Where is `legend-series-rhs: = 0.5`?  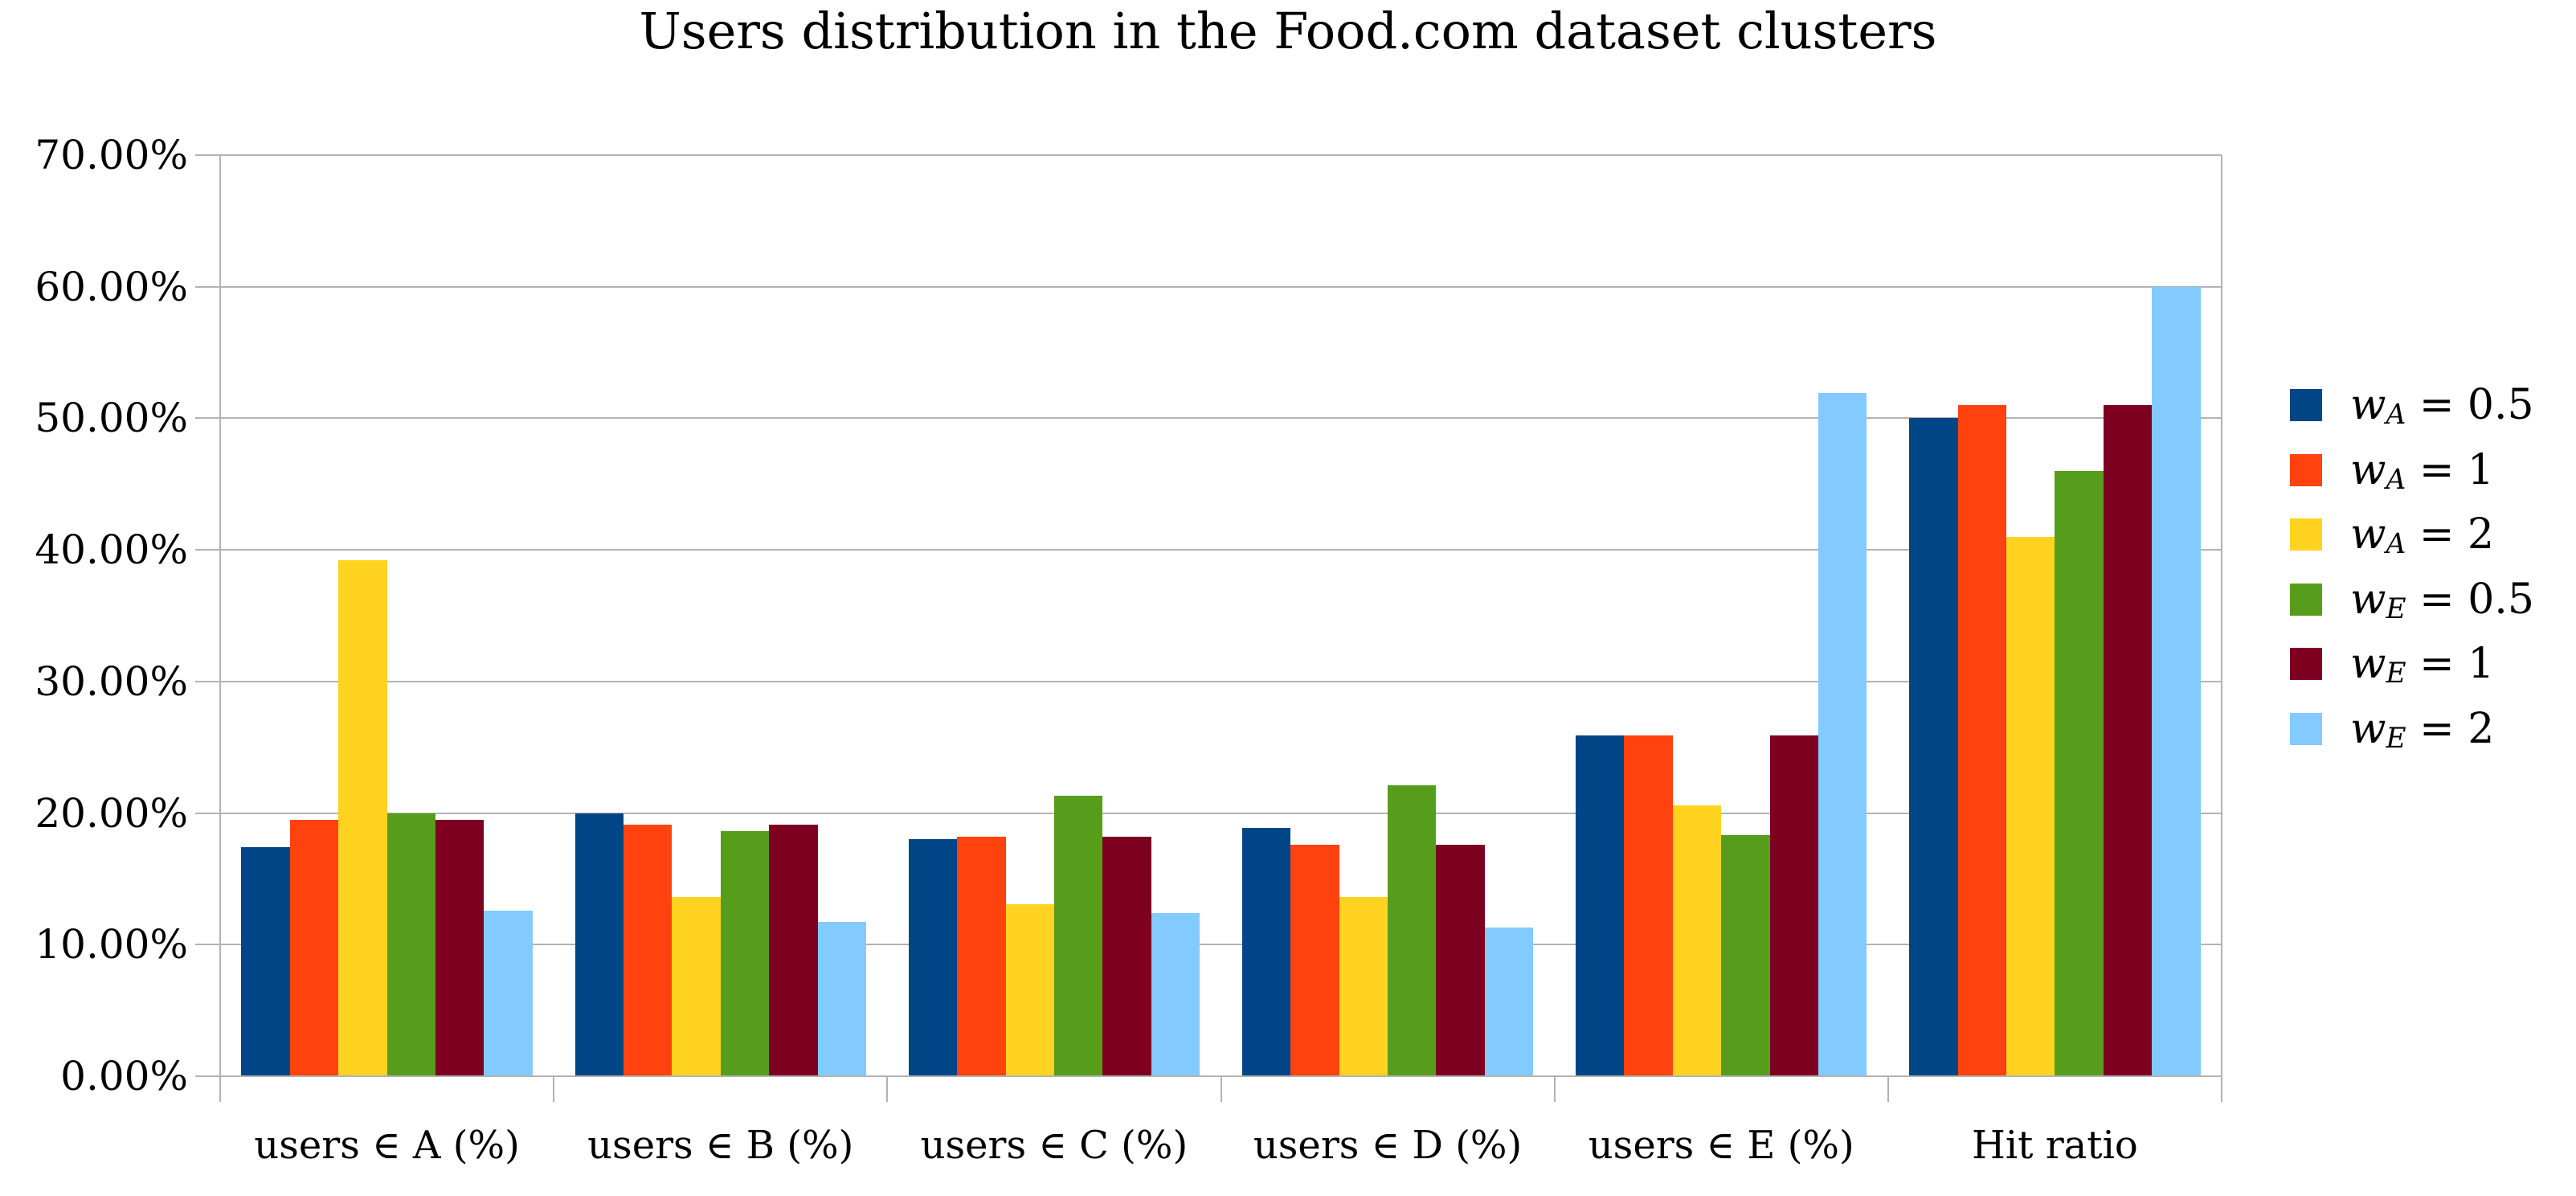
legend-series-rhs: = 0.5 is located at coordinates (2470, 405).